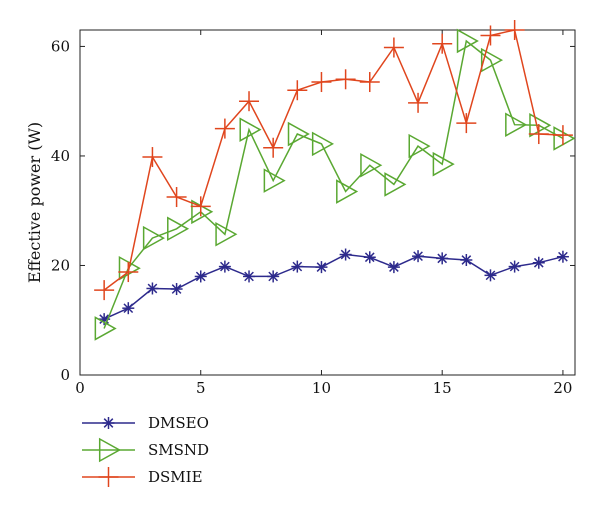 This screenshot has width=600, height=507. I want to click on legend: DMSEO SMSND DSMIE, so click(145, 450).